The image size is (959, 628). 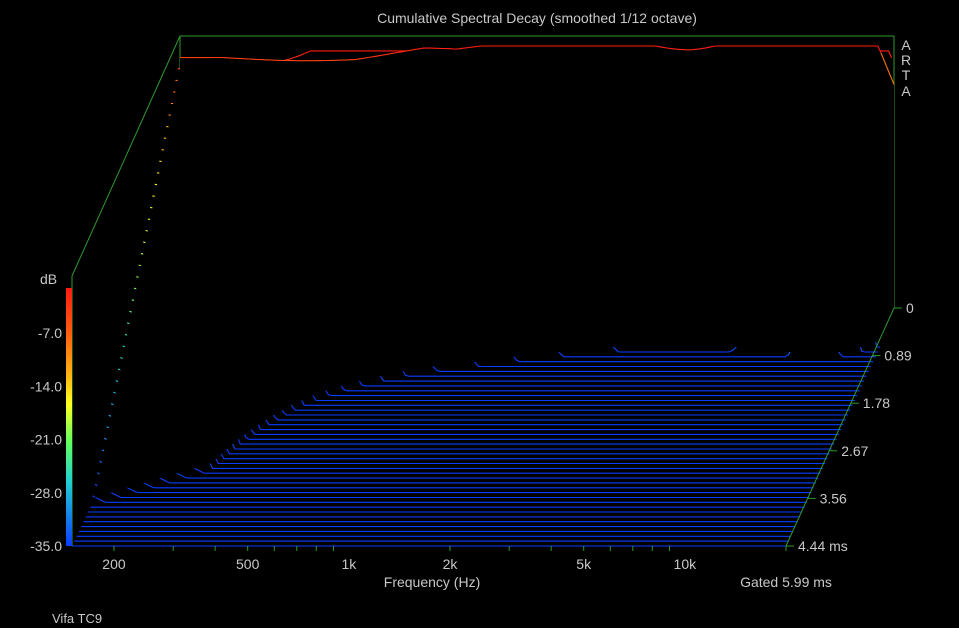 I want to click on z-tick-label: -35.0, so click(x=46, y=546).